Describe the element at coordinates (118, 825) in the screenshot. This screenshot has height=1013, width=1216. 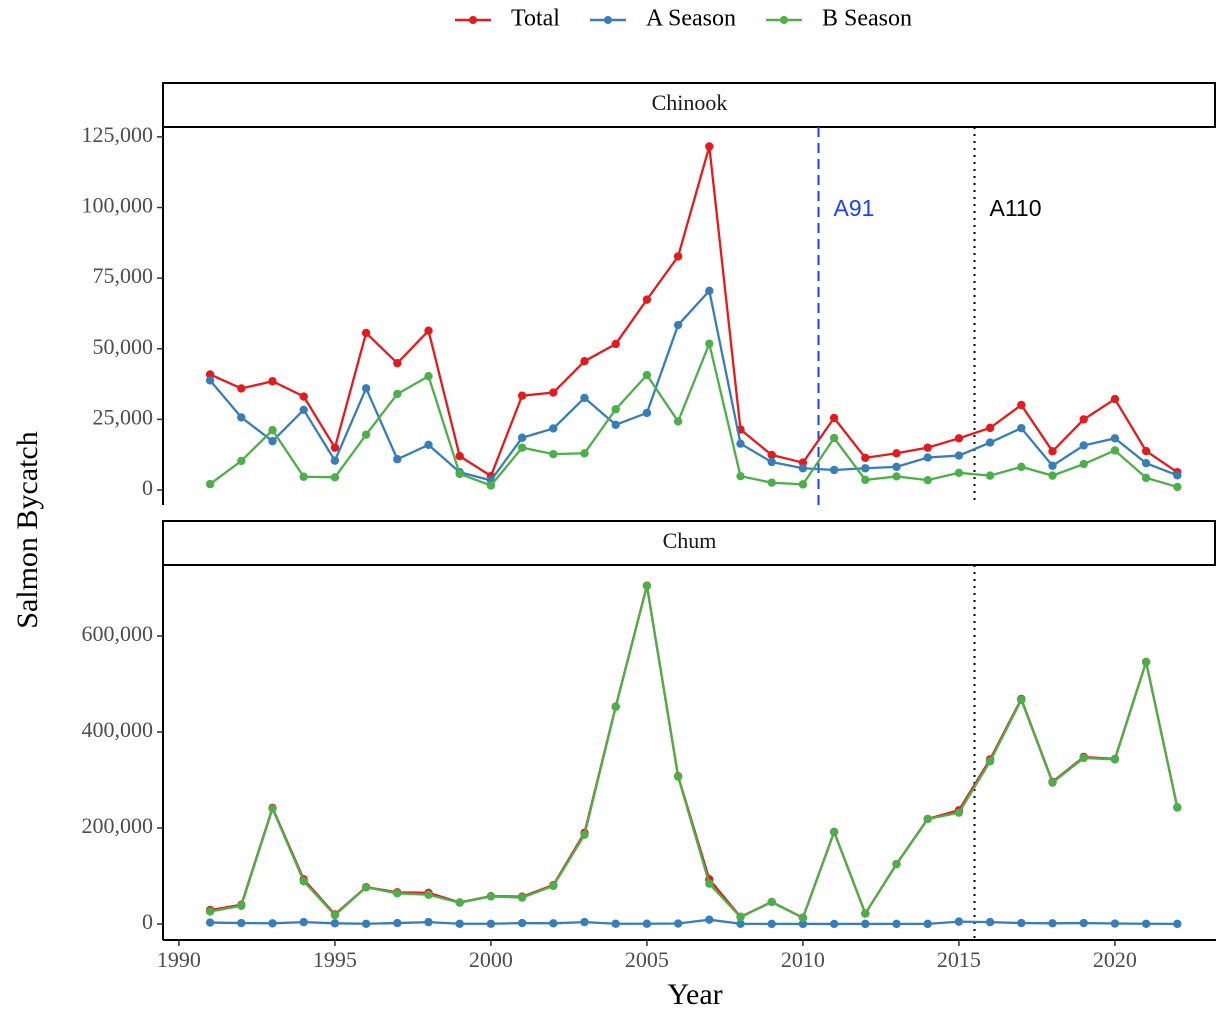
I see `y-tick-label: 200,000` at that location.